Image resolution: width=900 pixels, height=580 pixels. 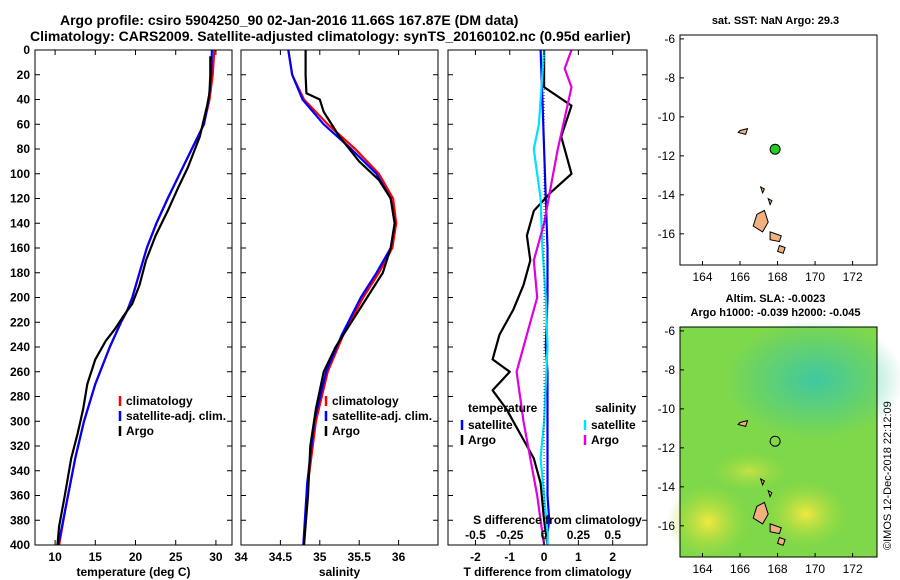 I want to click on y-tick-label: 100, so click(x=20, y=174).